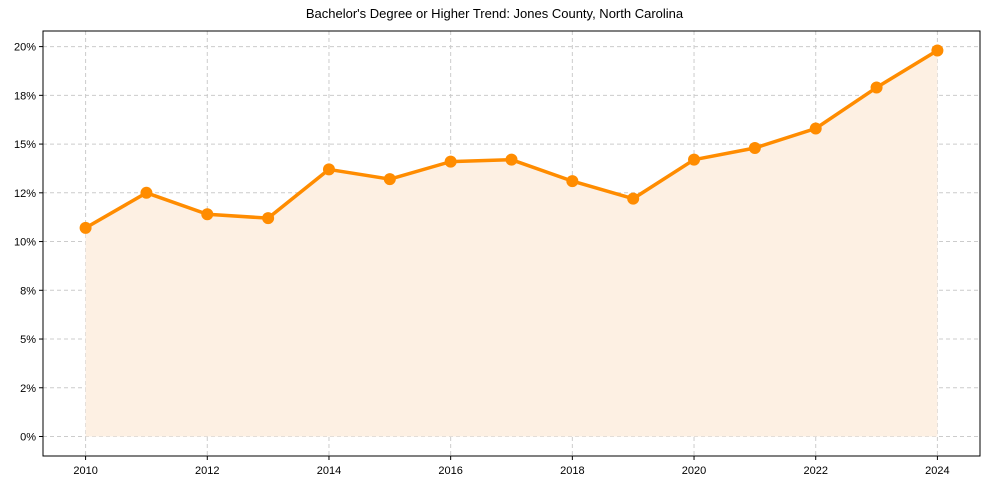 This screenshot has width=989, height=490. What do you see at coordinates (572, 471) in the screenshot?
I see `x-tick-label: 2018` at bounding box center [572, 471].